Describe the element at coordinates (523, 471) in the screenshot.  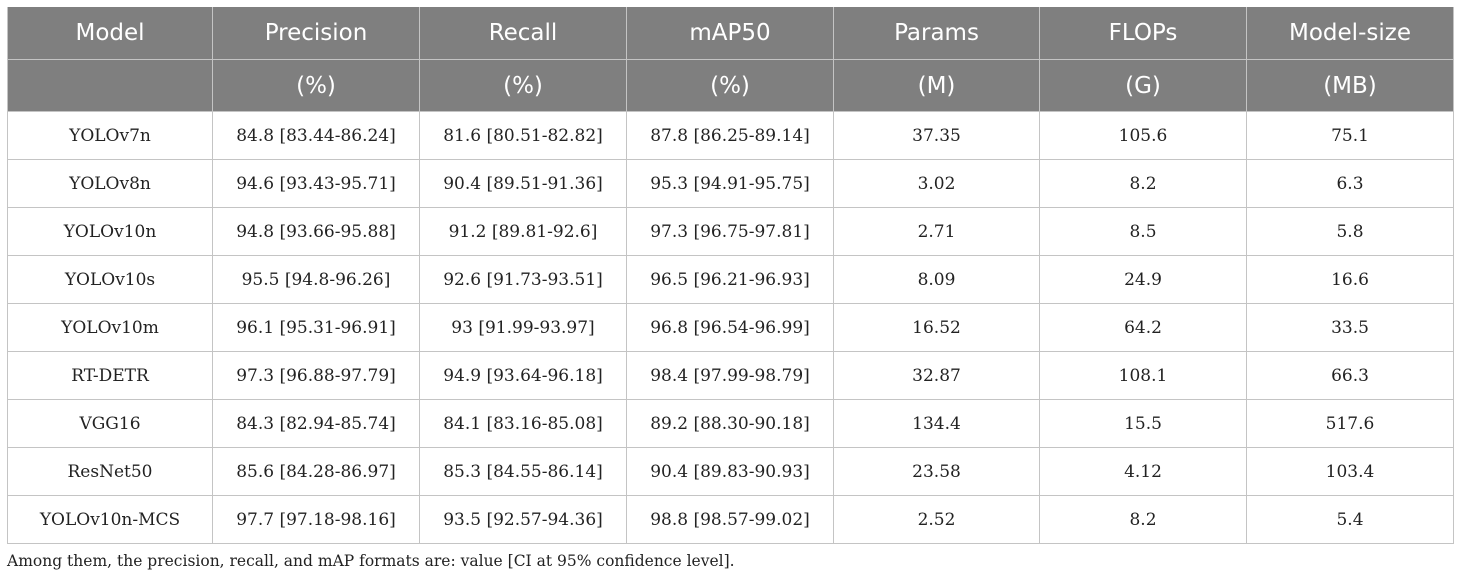
I see `cell-recall: 85.3 [84.55-86.14]` at that location.